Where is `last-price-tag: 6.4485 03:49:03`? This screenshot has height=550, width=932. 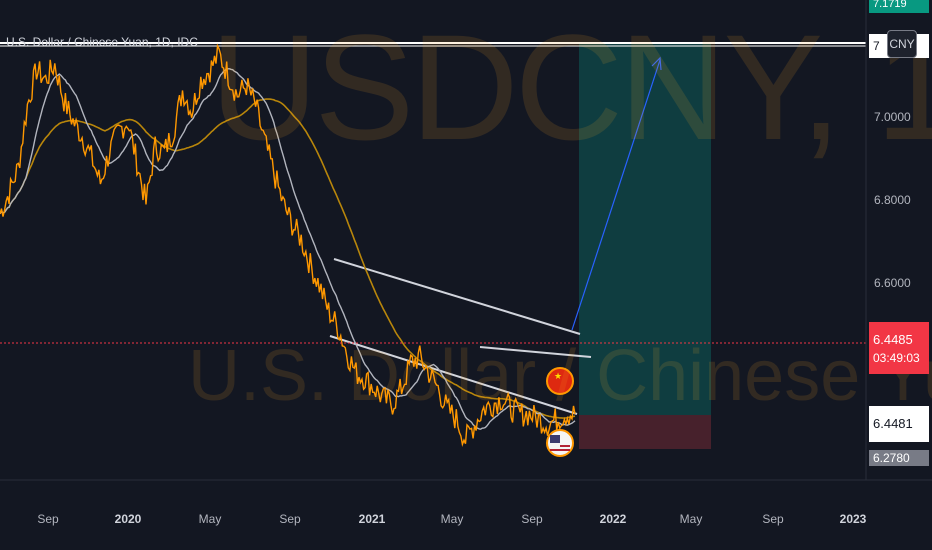
last-price-tag: 6.4485 03:49:03 is located at coordinates (899, 348).